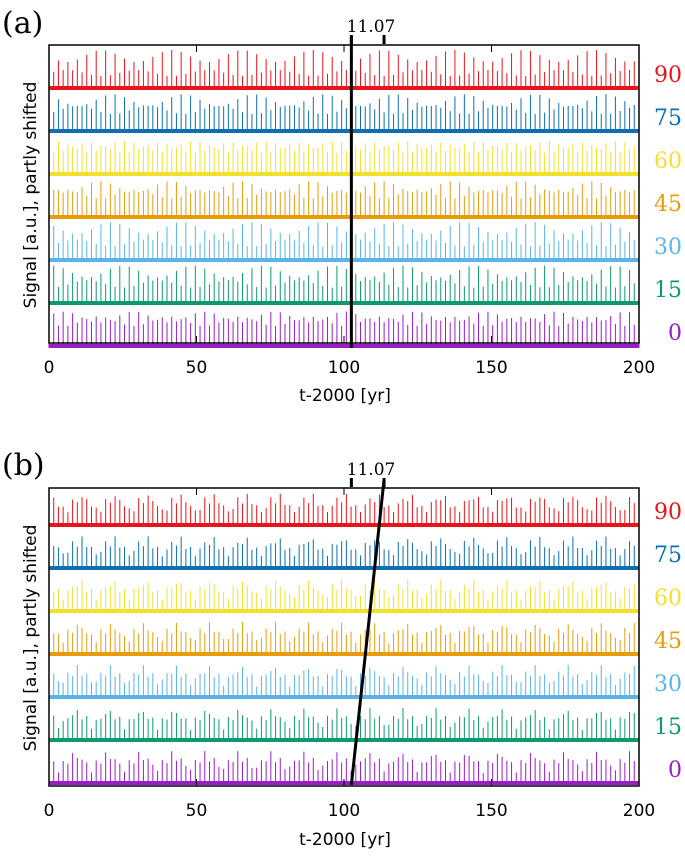  I want to click on annotation-layer-b, so click(367, 632).